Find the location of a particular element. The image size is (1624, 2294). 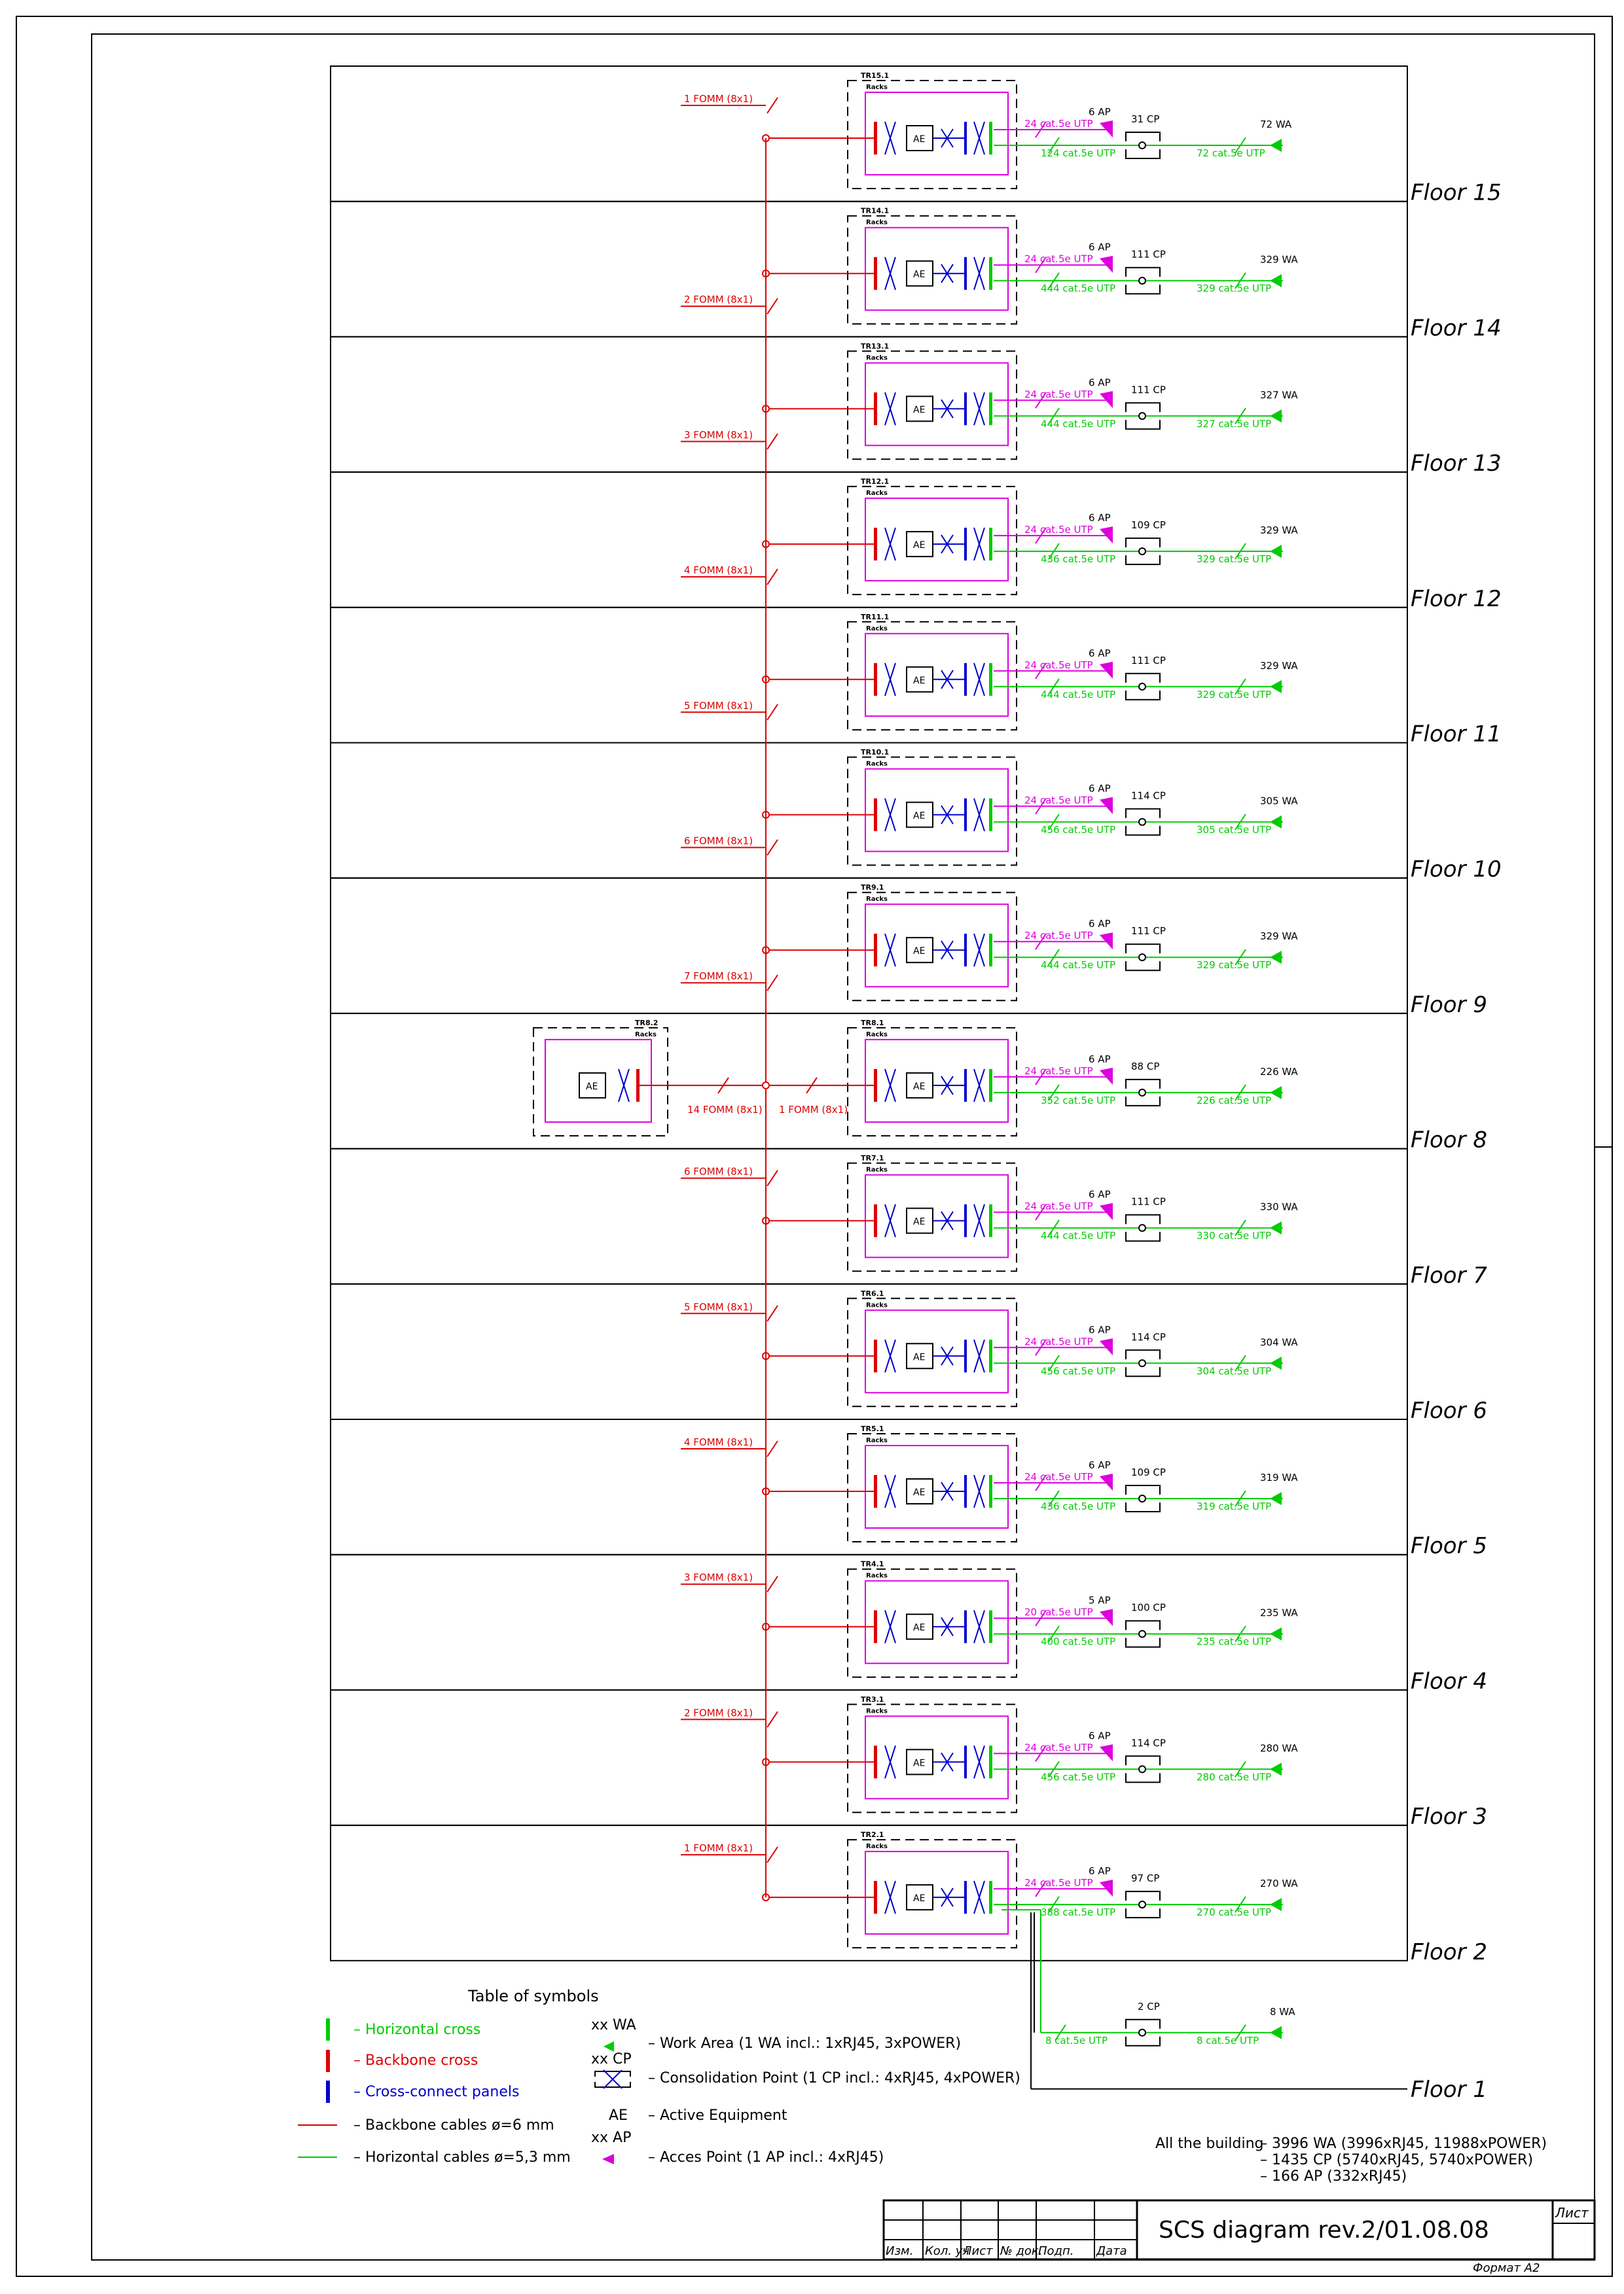

cp-count: 109 CP is located at coordinates (1148, 525).